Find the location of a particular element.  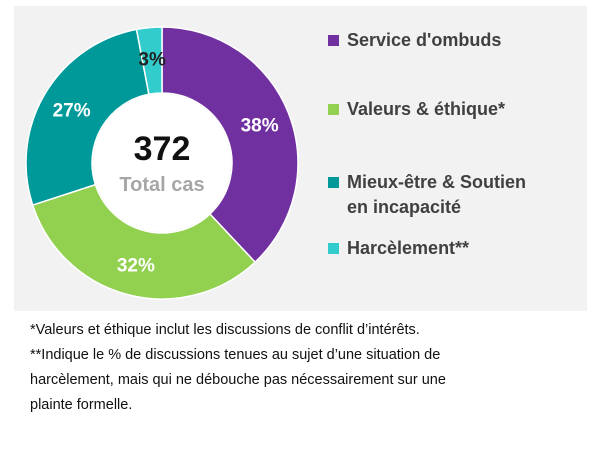

legend-label: Mieux-être & Soutien en incapacité is located at coordinates (437, 194).